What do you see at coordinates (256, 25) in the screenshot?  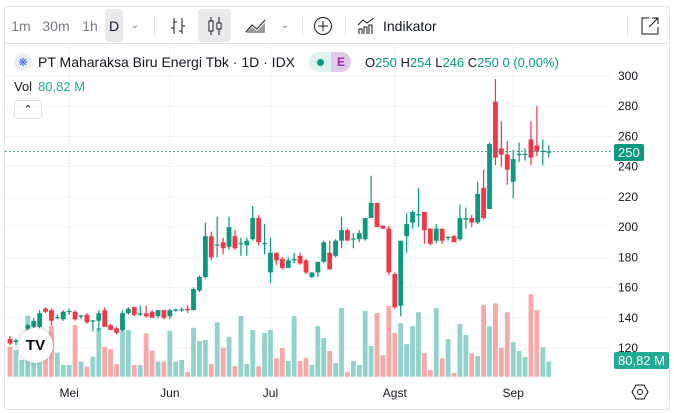 I see `area-chart-icon` at bounding box center [256, 25].